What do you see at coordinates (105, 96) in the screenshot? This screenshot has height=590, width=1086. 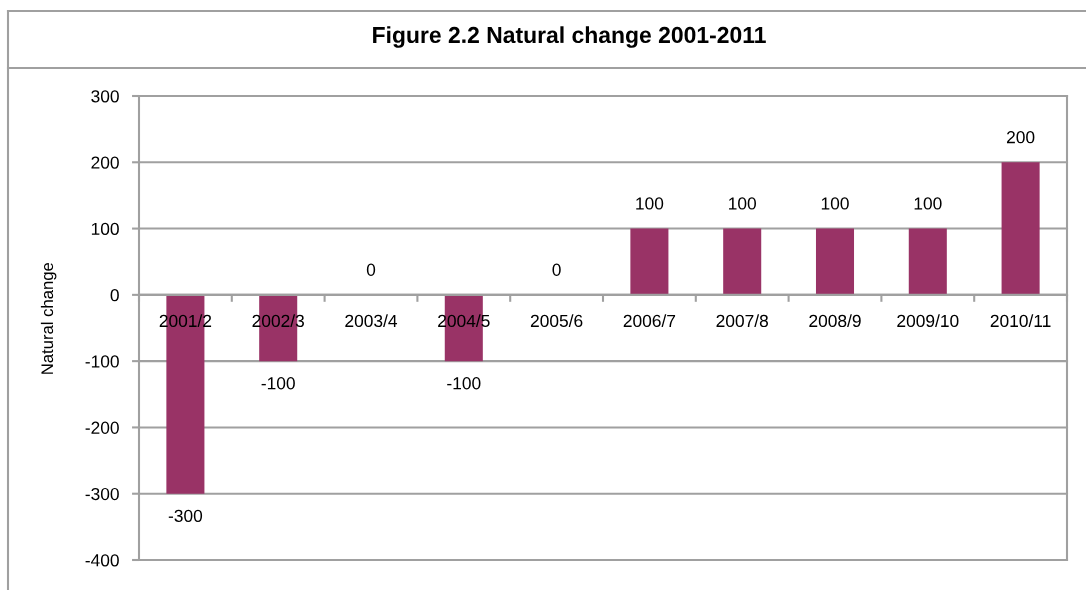 I see `y-tick-label: 300` at bounding box center [105, 96].